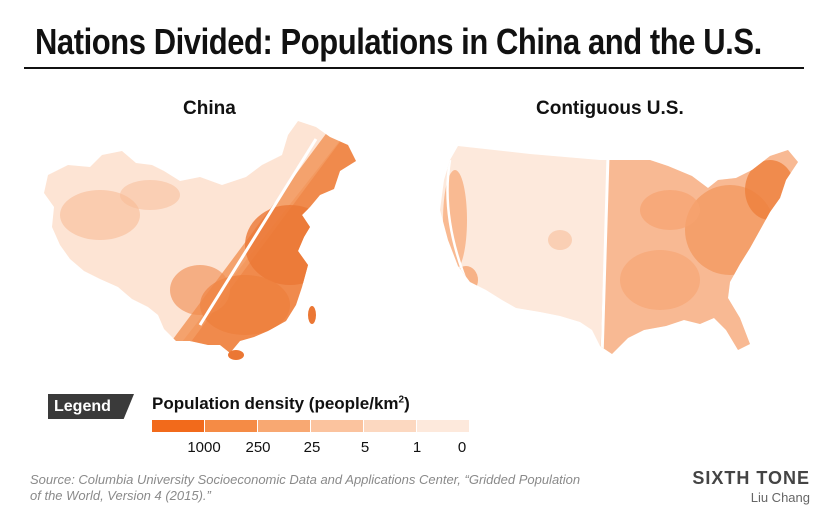 The image size is (830, 518). What do you see at coordinates (236, 355) in the screenshot?
I see `hainan-island` at bounding box center [236, 355].